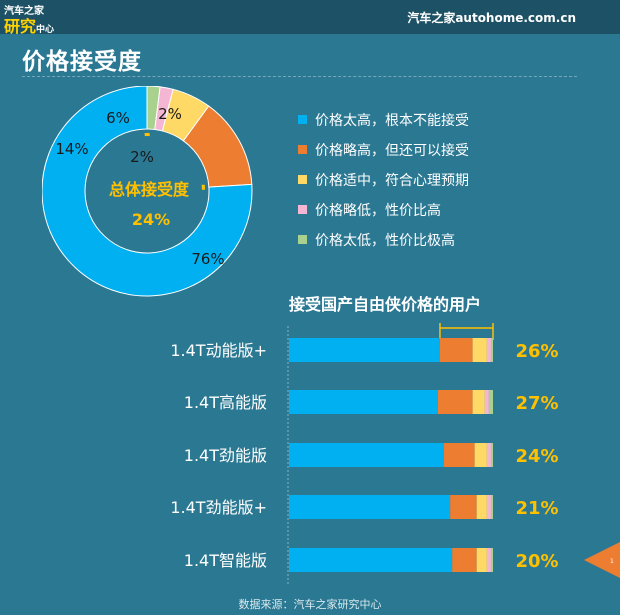 The height and width of the screenshot is (615, 620). I want to click on legend-label: 价格略低，性价比高, so click(378, 211).